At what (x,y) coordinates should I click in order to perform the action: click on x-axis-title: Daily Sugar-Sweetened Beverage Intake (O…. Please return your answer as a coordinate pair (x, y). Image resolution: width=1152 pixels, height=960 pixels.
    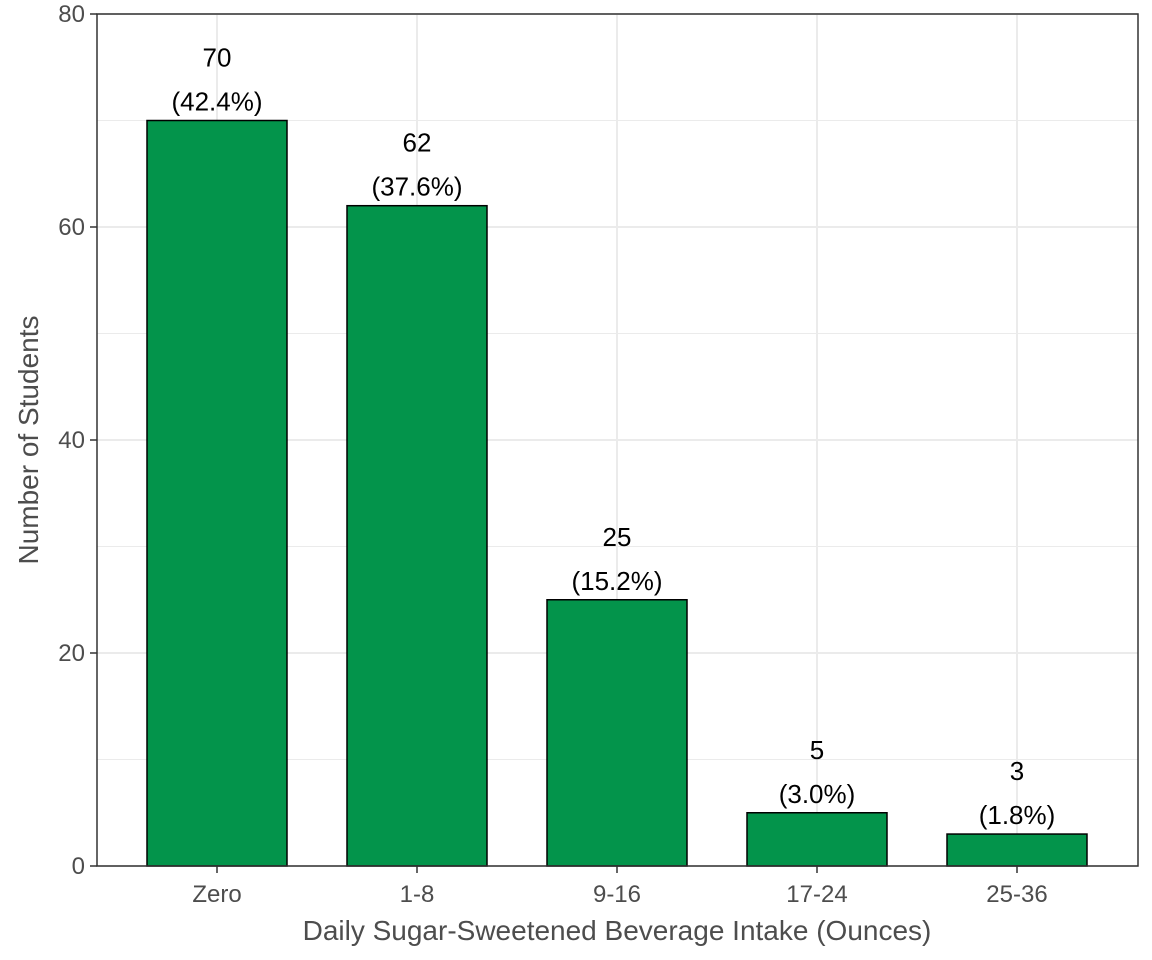
    Looking at the image, I should click on (617, 930).